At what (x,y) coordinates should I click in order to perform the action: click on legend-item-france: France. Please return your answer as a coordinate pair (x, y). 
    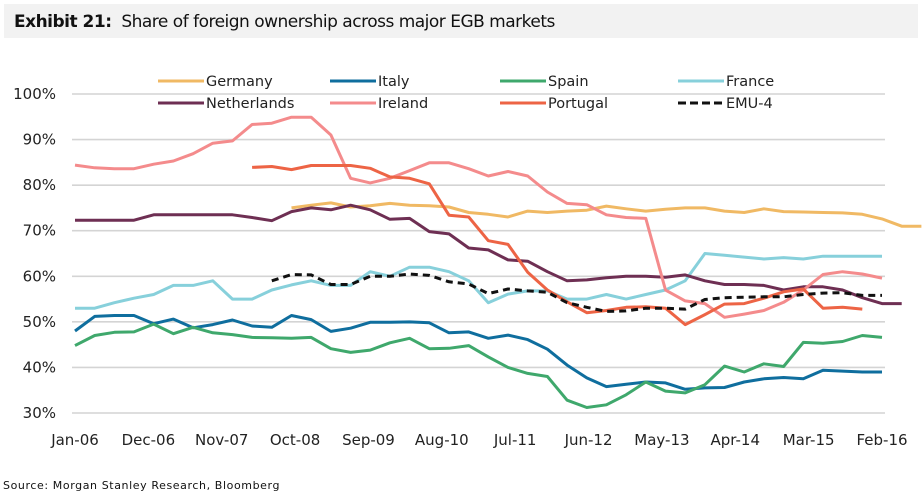
    Looking at the image, I should click on (726, 82).